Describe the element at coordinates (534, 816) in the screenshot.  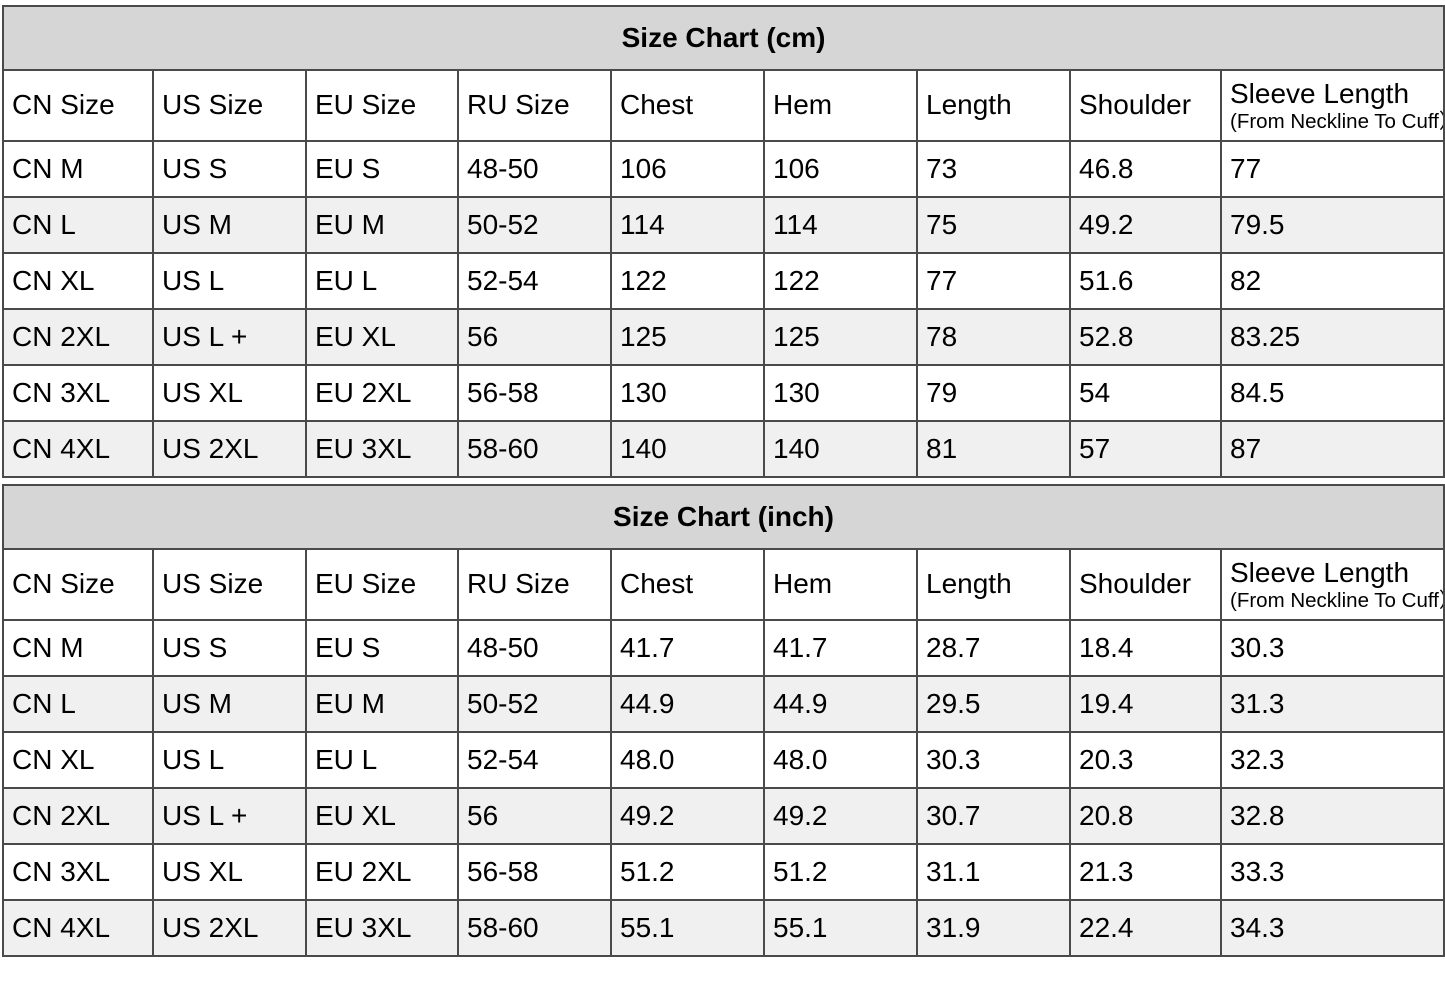
I see `data-cell: 56` at that location.